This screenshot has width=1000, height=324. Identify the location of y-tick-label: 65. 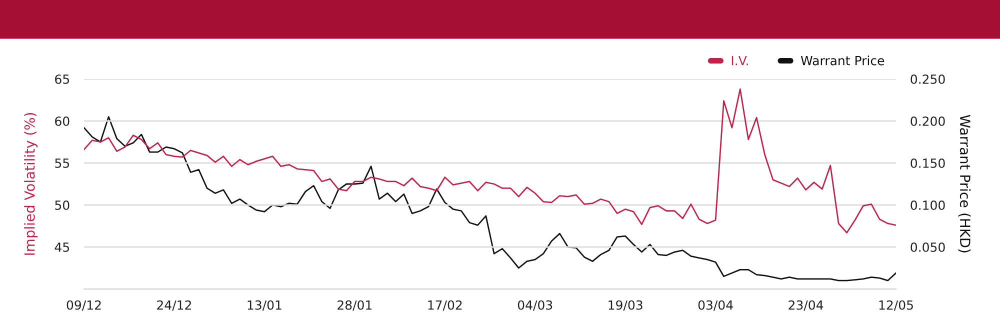
(62, 79).